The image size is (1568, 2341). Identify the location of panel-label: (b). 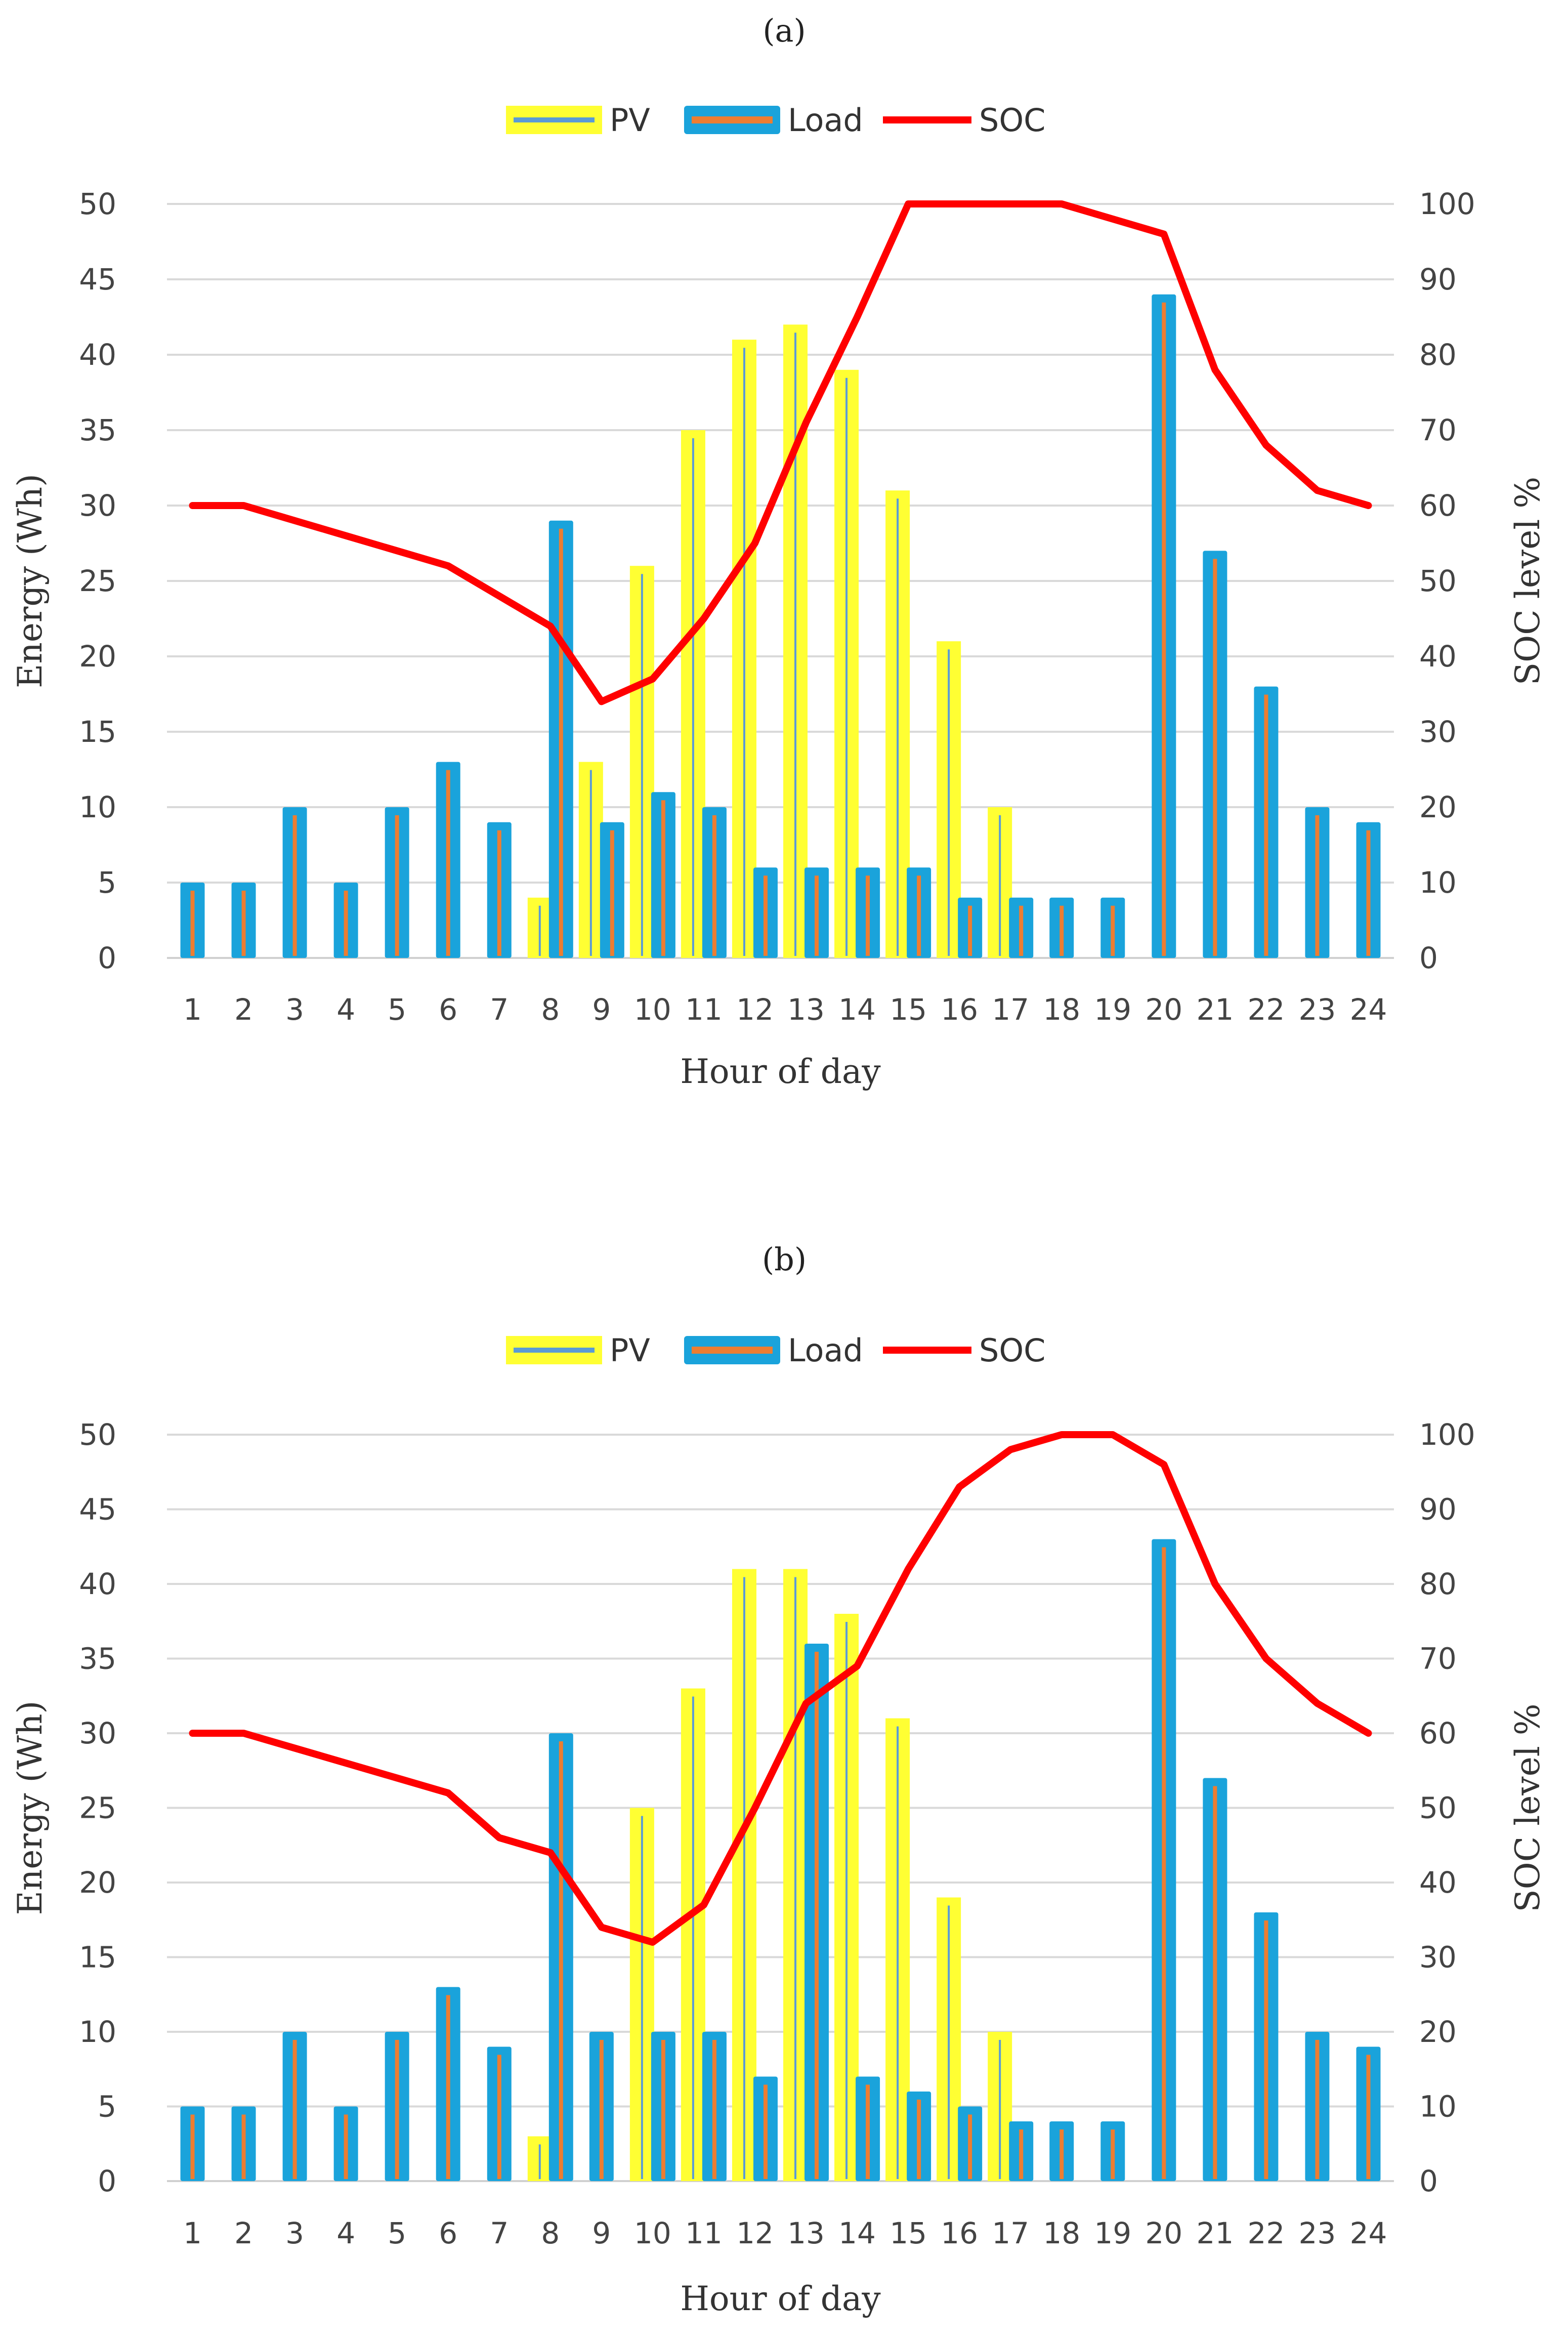
(784, 1259).